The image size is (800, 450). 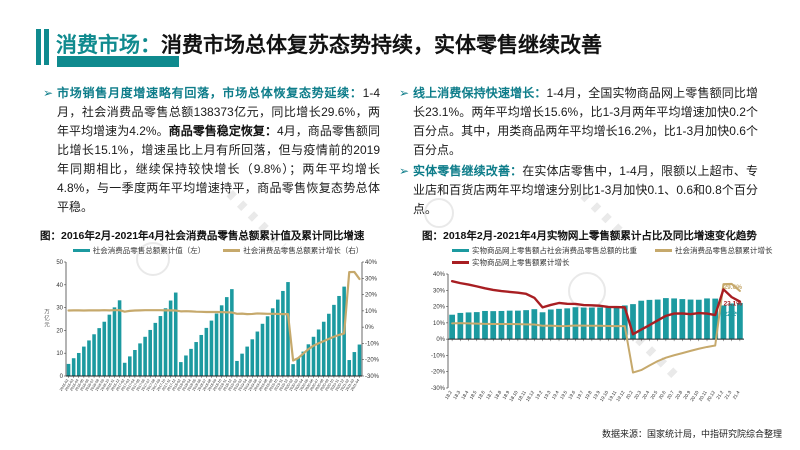 What do you see at coordinates (654, 395) in the screenshot?
I see `svg-text: 20.5` at bounding box center [654, 395].